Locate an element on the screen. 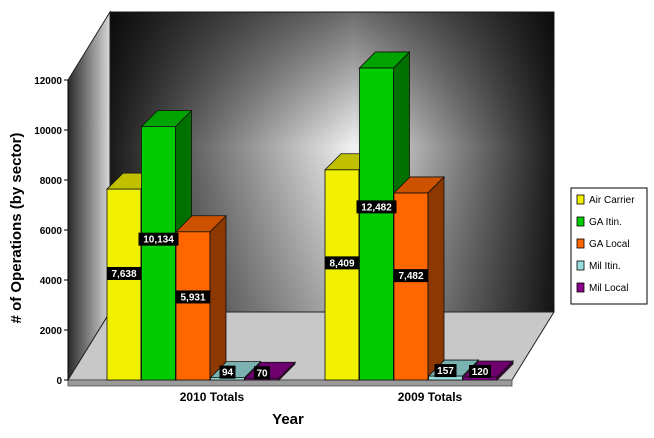 The image size is (654, 438). y-tick-label: 8000 is located at coordinates (51, 181).